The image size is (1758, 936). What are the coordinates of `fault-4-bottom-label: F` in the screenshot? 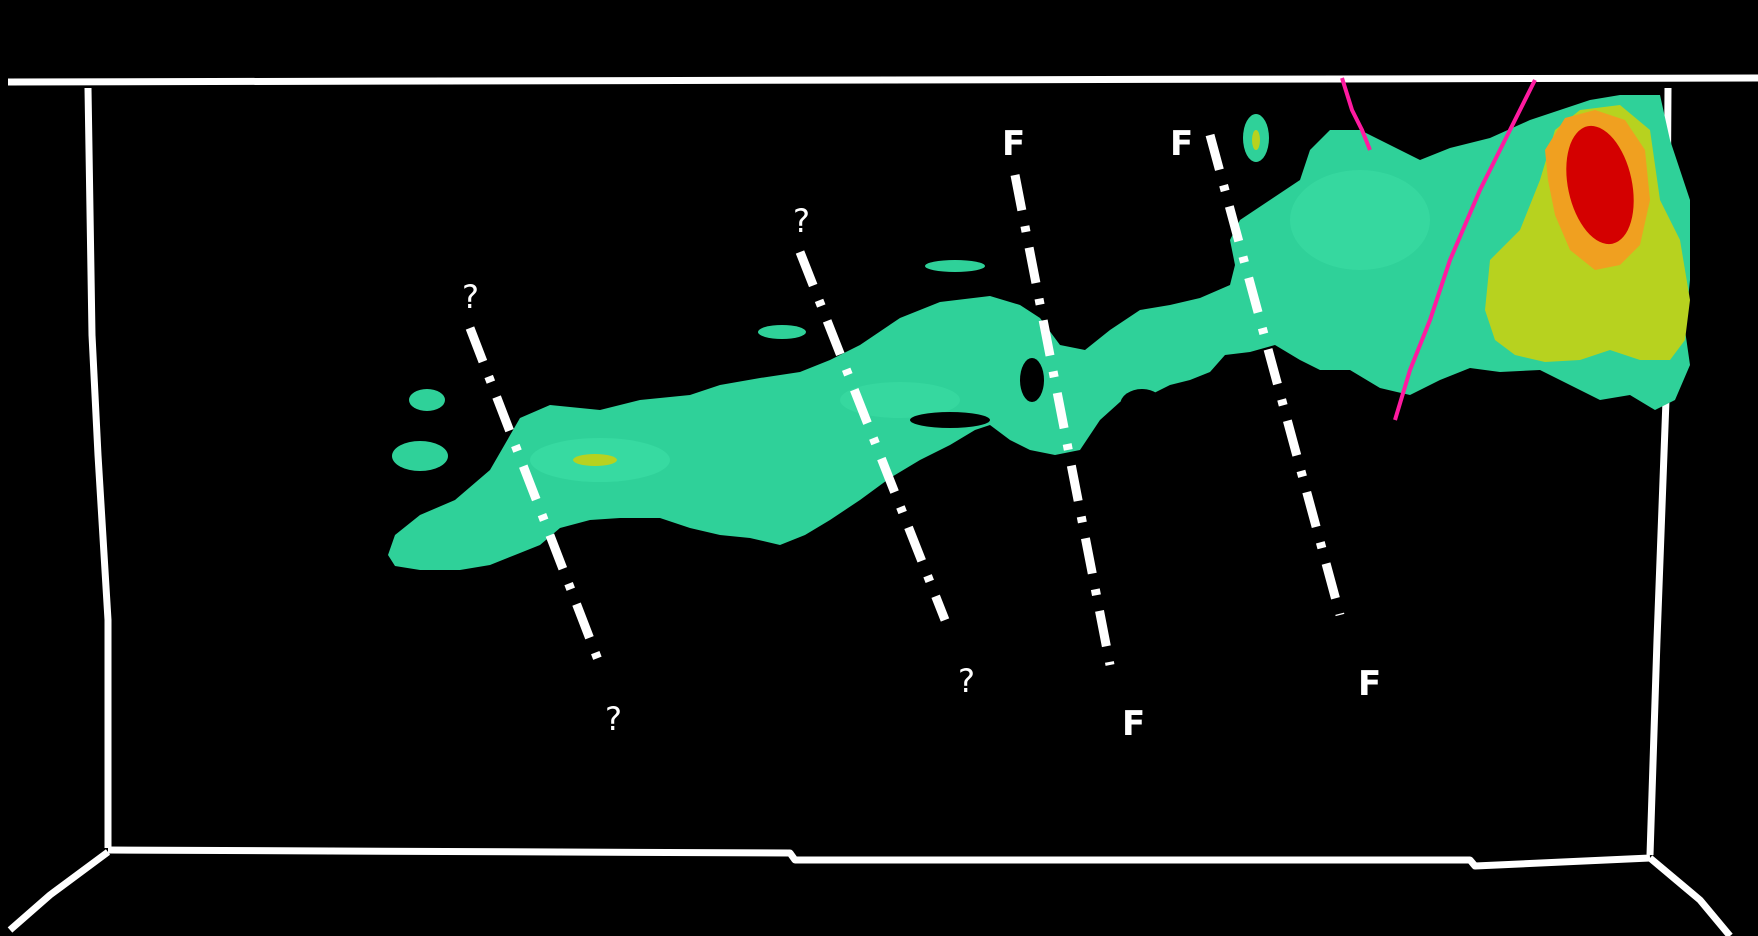 It's located at (1369, 684).